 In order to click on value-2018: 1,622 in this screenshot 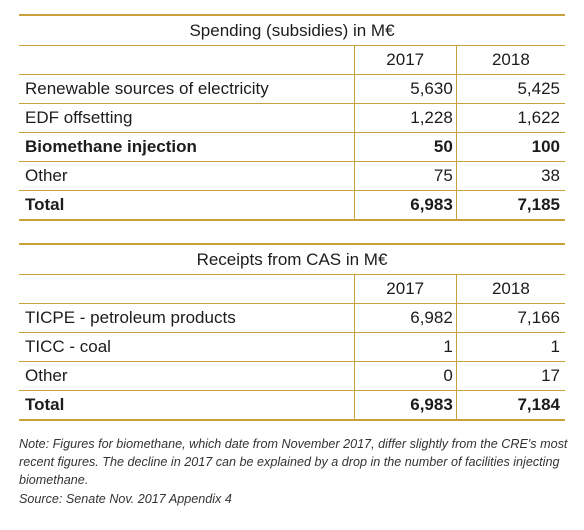, I will do `click(510, 118)`.